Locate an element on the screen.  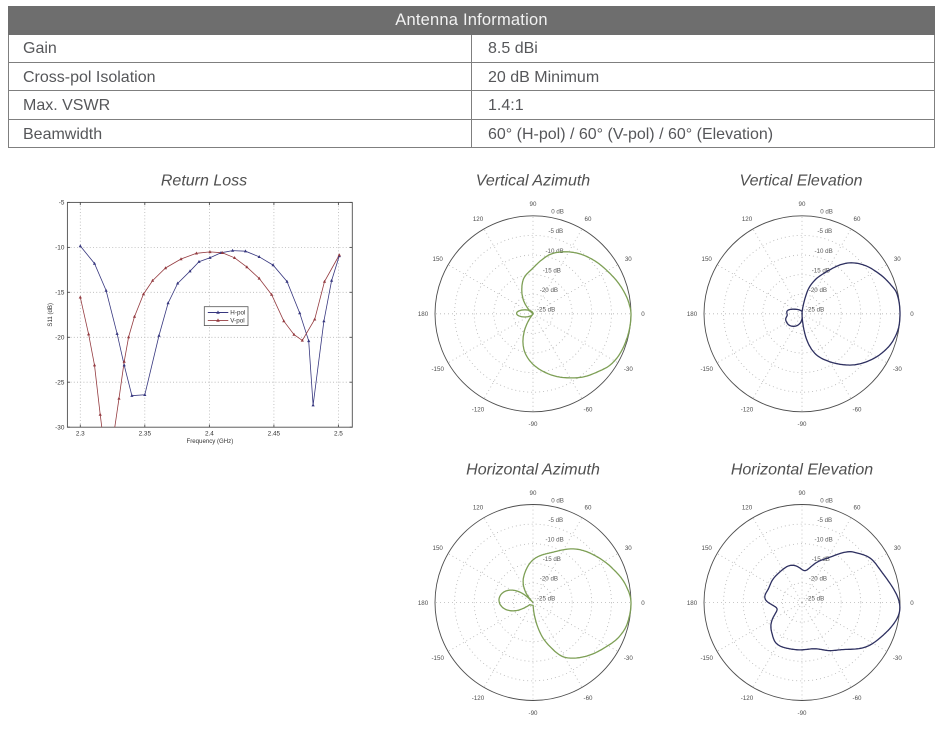
svg-text: Return Loss is located at coordinates (204, 181).